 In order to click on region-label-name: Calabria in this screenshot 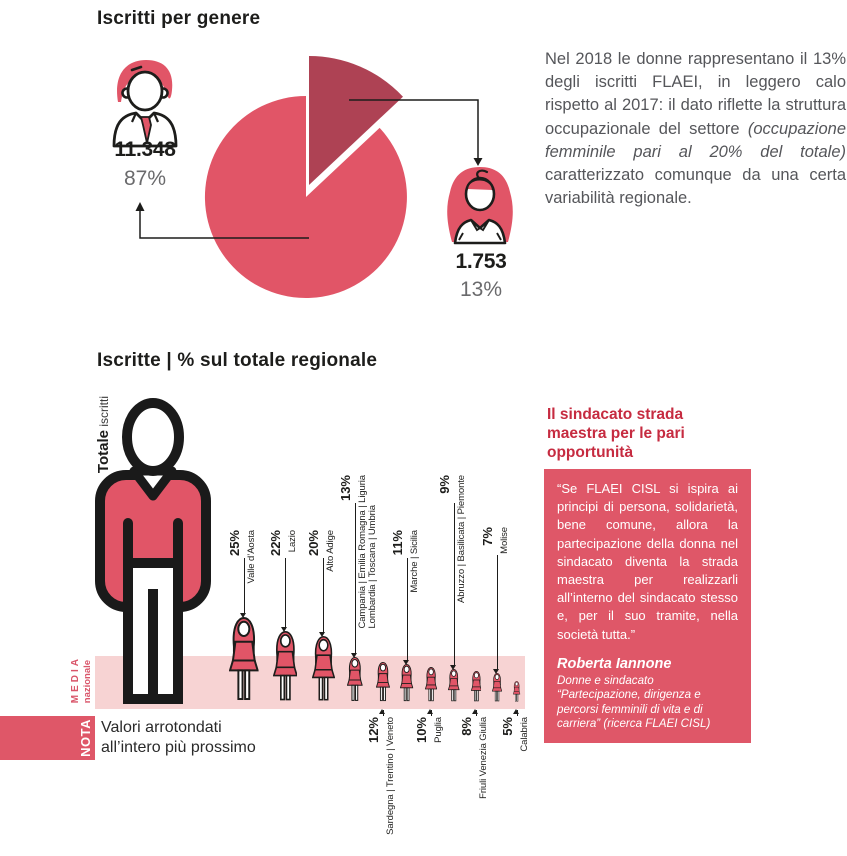, I will do `click(524, 734)`.